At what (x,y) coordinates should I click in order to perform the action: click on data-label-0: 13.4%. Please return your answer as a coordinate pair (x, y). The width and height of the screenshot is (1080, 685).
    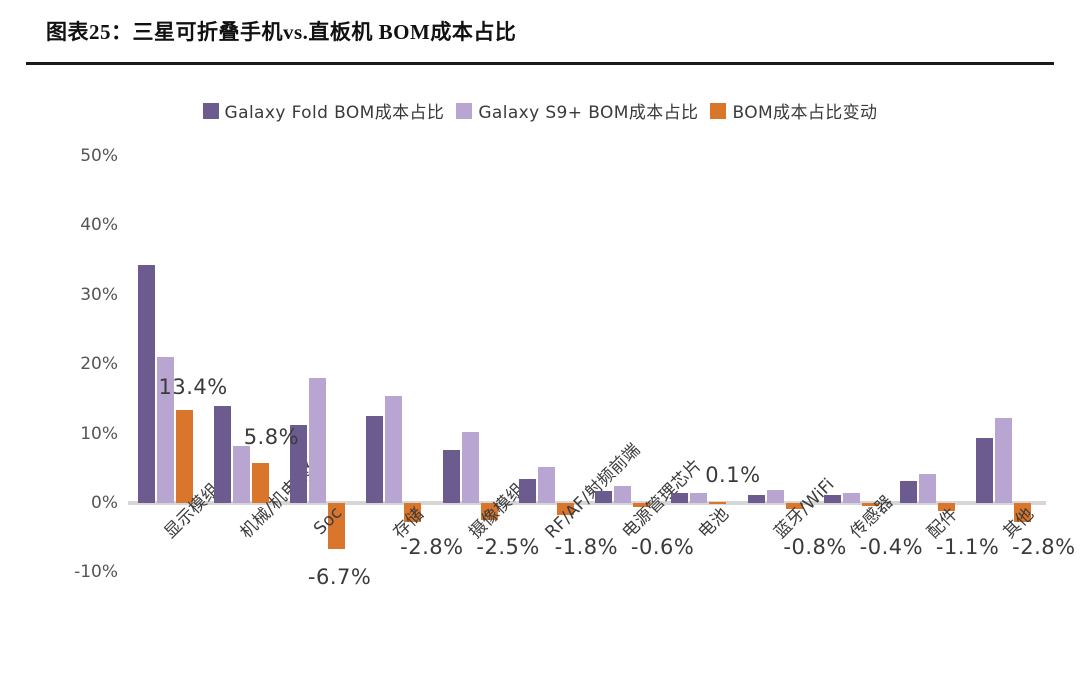
    Looking at the image, I should click on (193, 387).